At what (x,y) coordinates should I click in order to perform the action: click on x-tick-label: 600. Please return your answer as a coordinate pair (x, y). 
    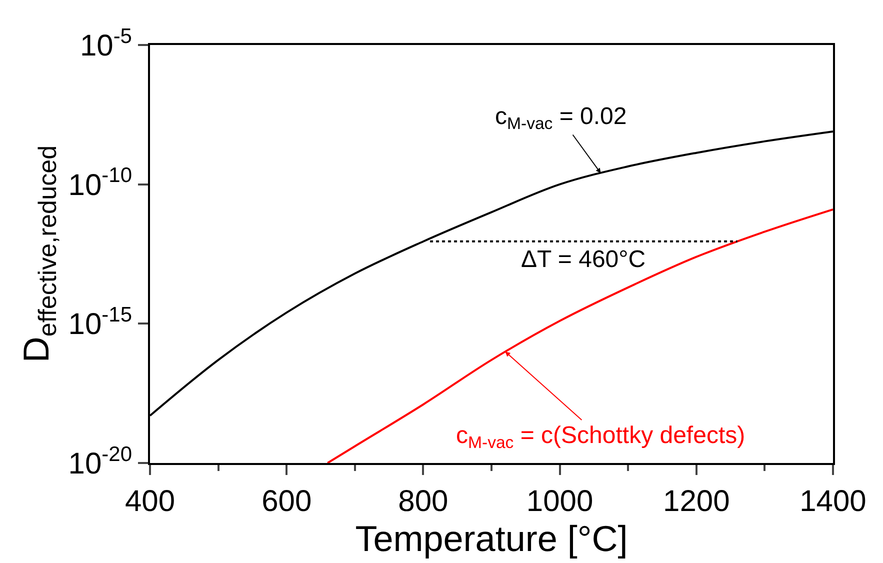
    Looking at the image, I should click on (287, 501).